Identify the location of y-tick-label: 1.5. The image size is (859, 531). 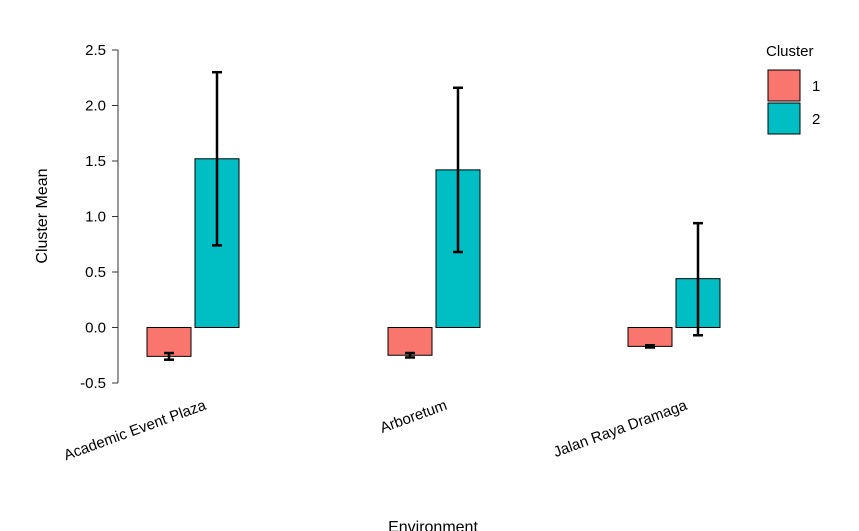
(95, 161).